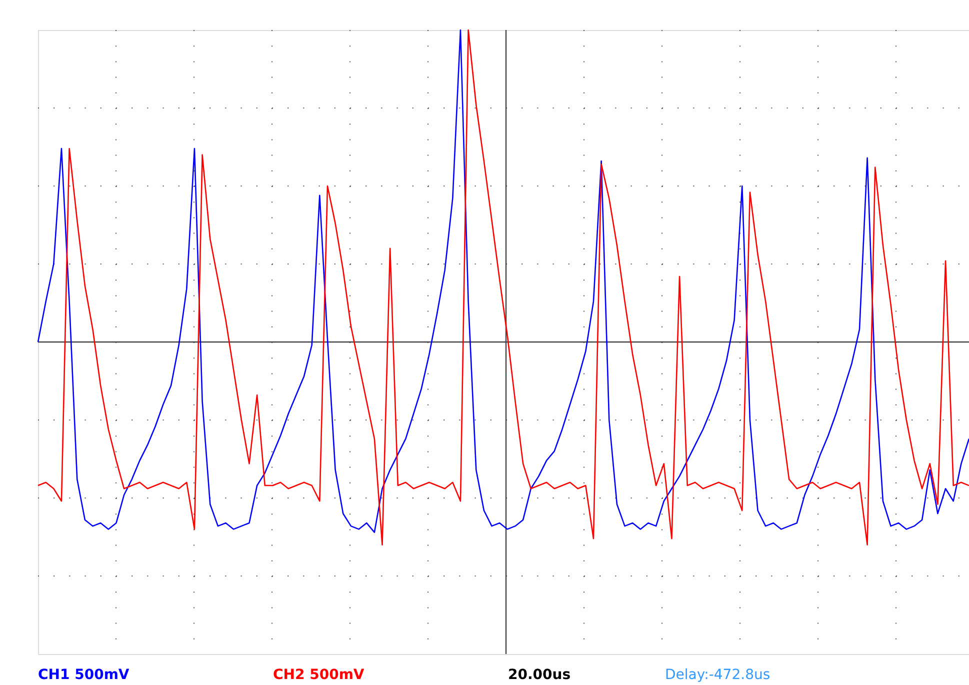 The height and width of the screenshot is (685, 969). Describe the element at coordinates (717, 675) in the screenshot. I see `text: Delay:-472.8us` at that location.